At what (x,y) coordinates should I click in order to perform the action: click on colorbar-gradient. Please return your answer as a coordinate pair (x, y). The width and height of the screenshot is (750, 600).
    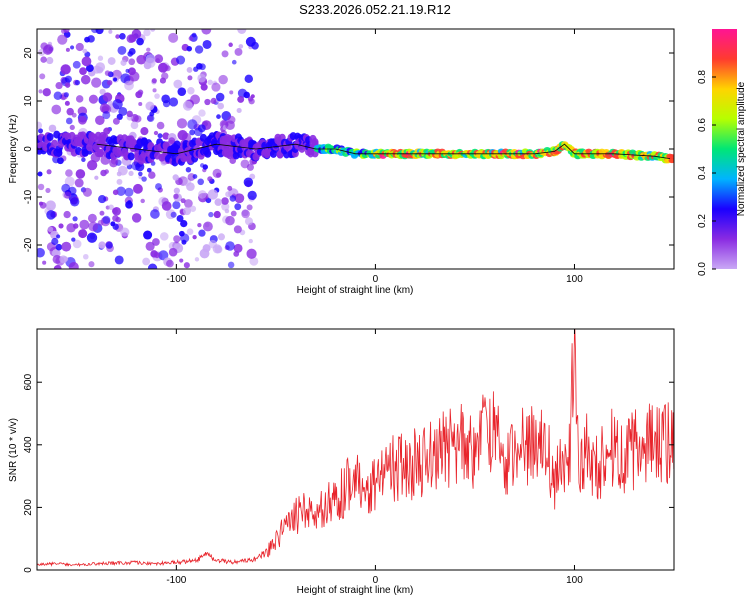
    Looking at the image, I should click on (724, 149).